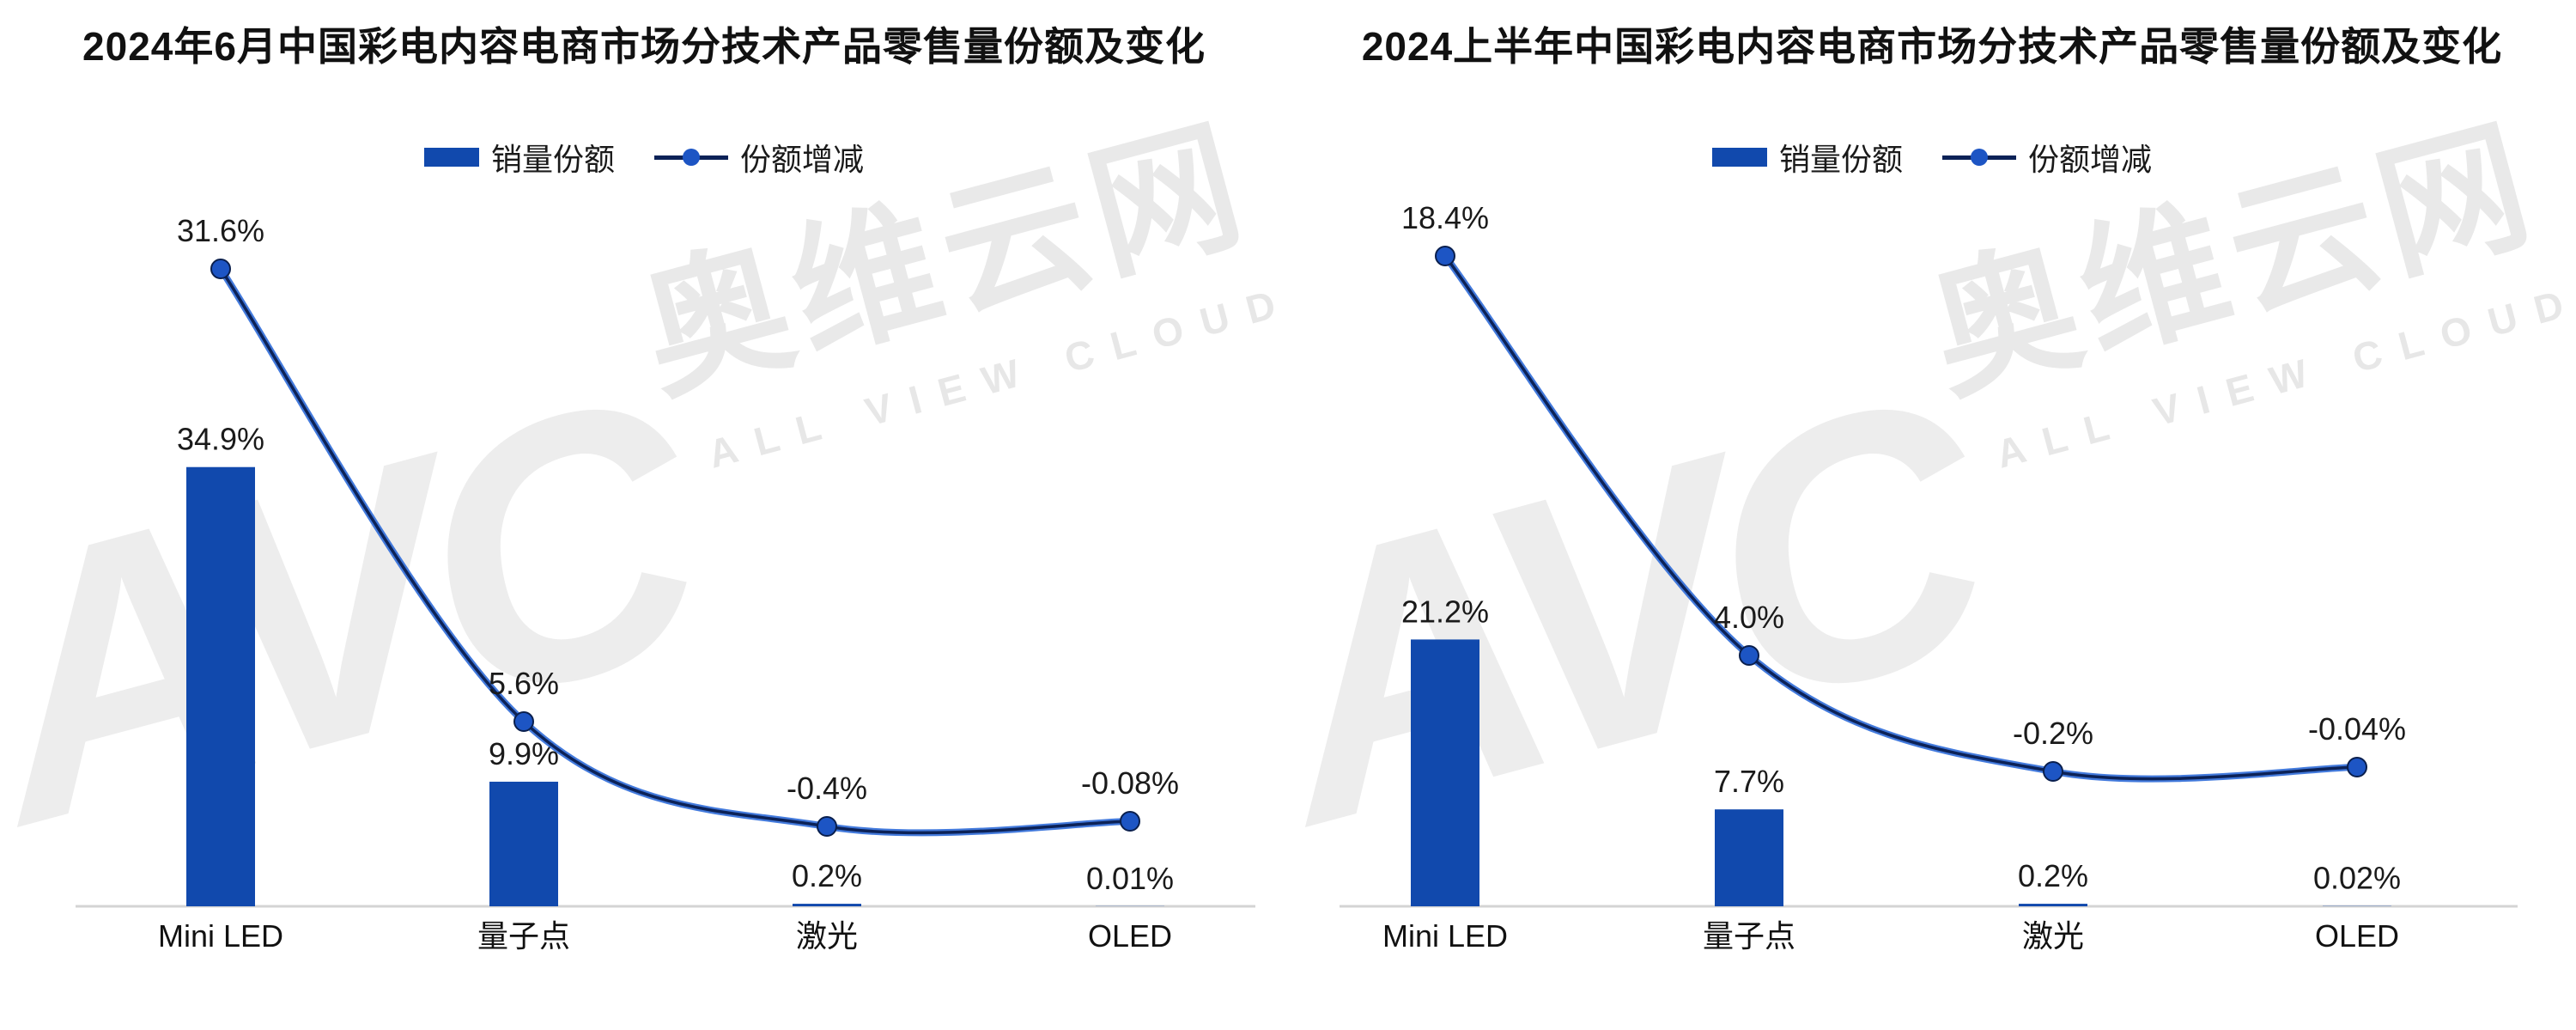 The height and width of the screenshot is (1030, 2576). Describe the element at coordinates (524, 684) in the screenshot. I see `line-label-量子点: 5.6%` at that location.